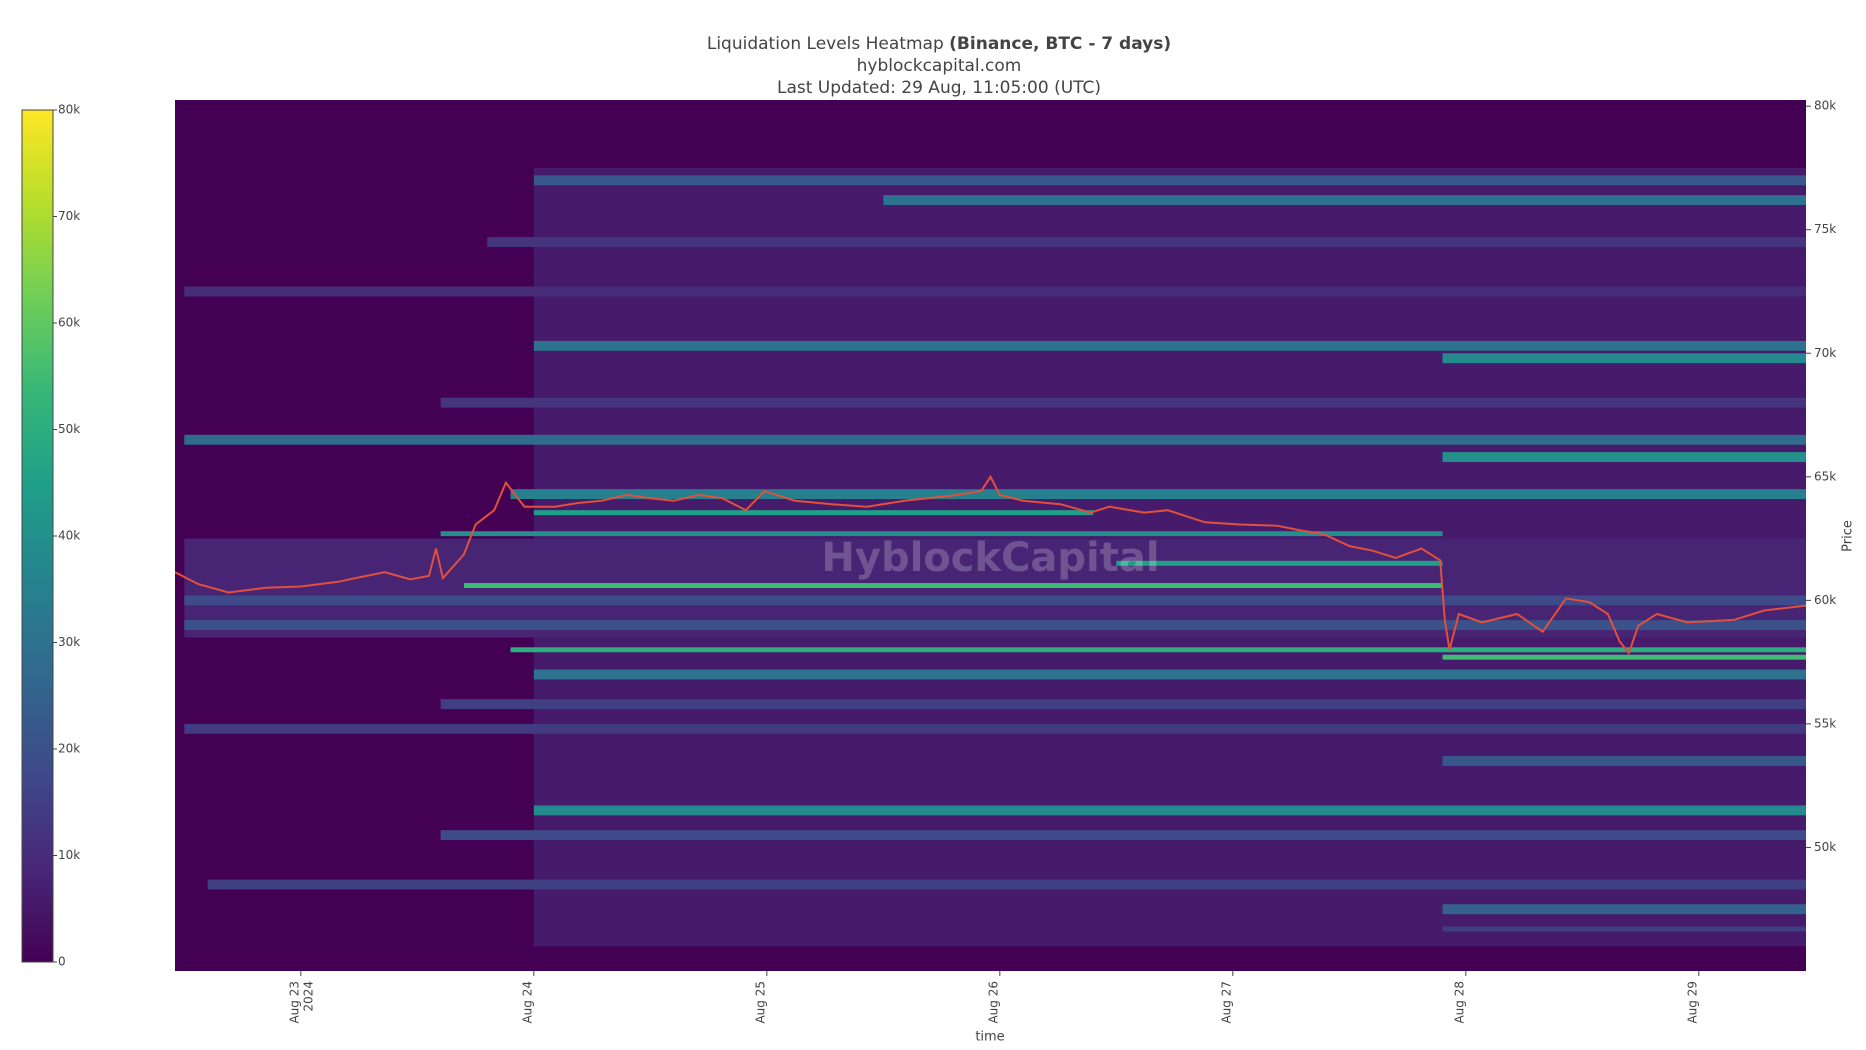  I want to click on colorbar-tick-label: 10k, so click(69, 855).